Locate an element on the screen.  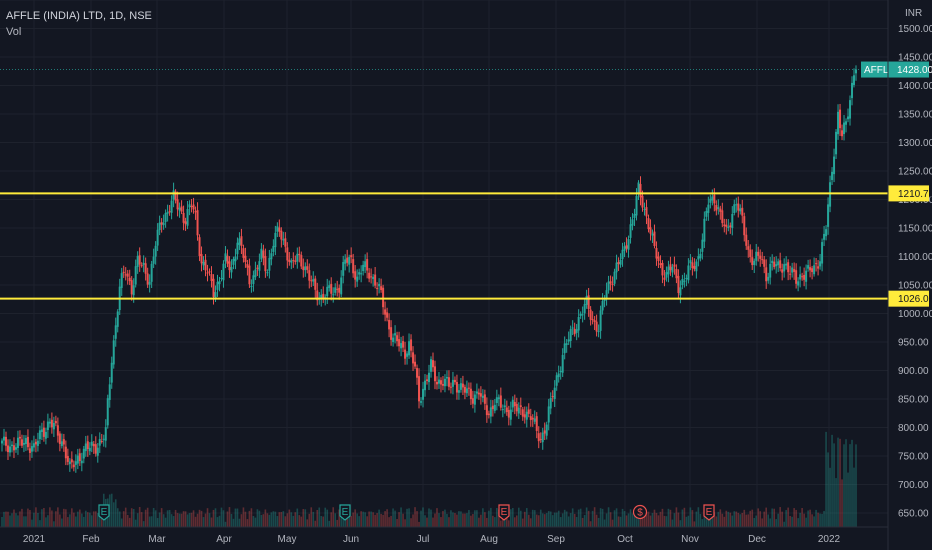
dividend-marker-icon: $ is located at coordinates (640, 512).